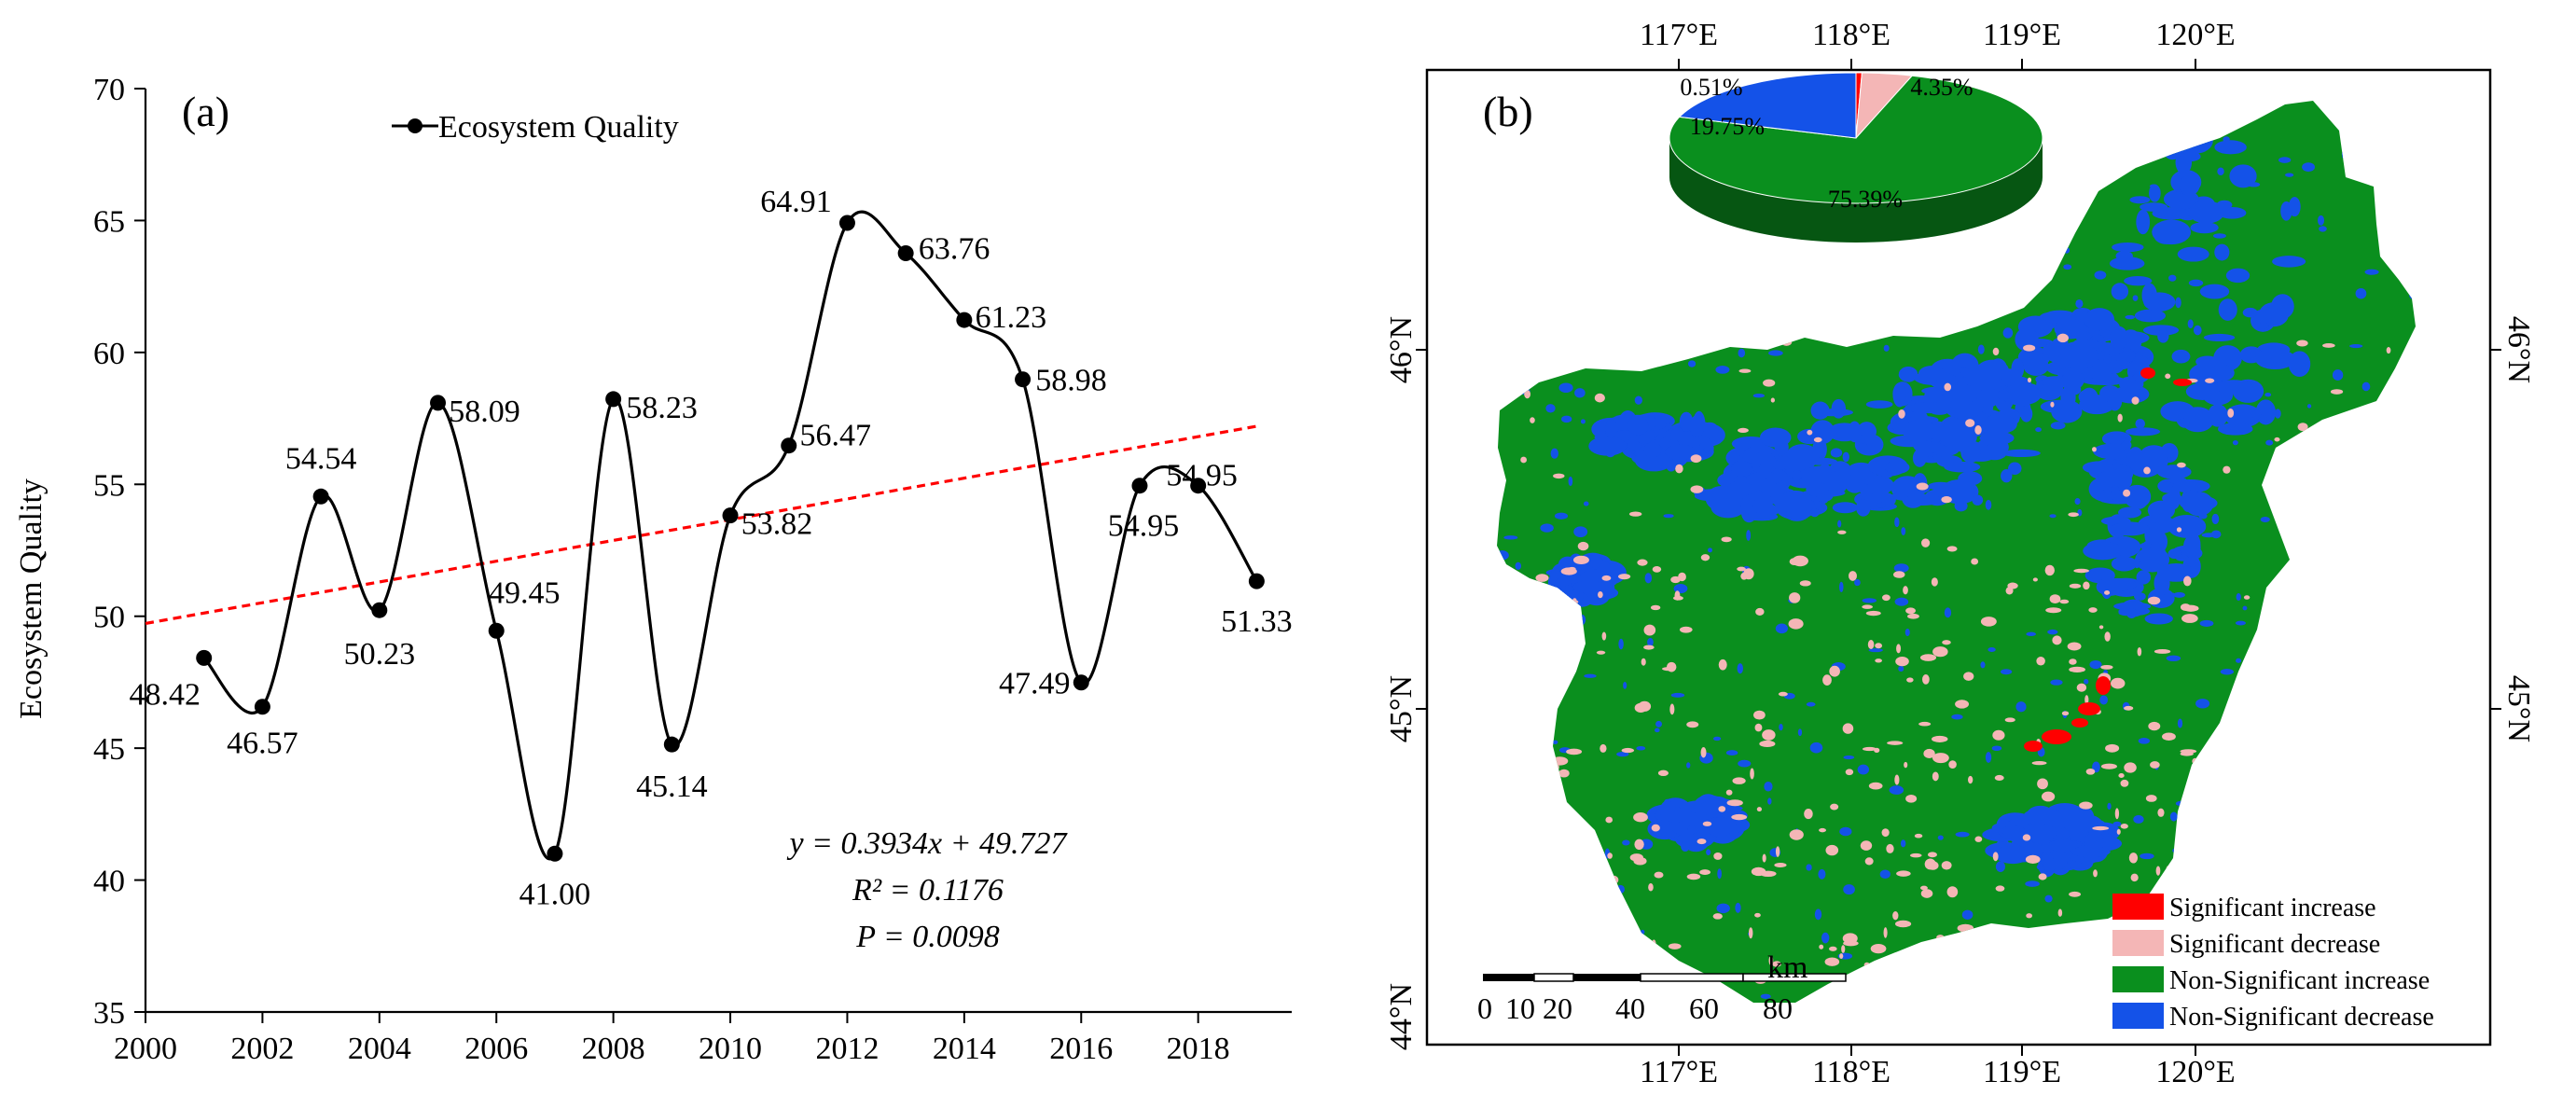 The image size is (2576, 1095). I want to click on x-tick-label: 2018, so click(1198, 1049).